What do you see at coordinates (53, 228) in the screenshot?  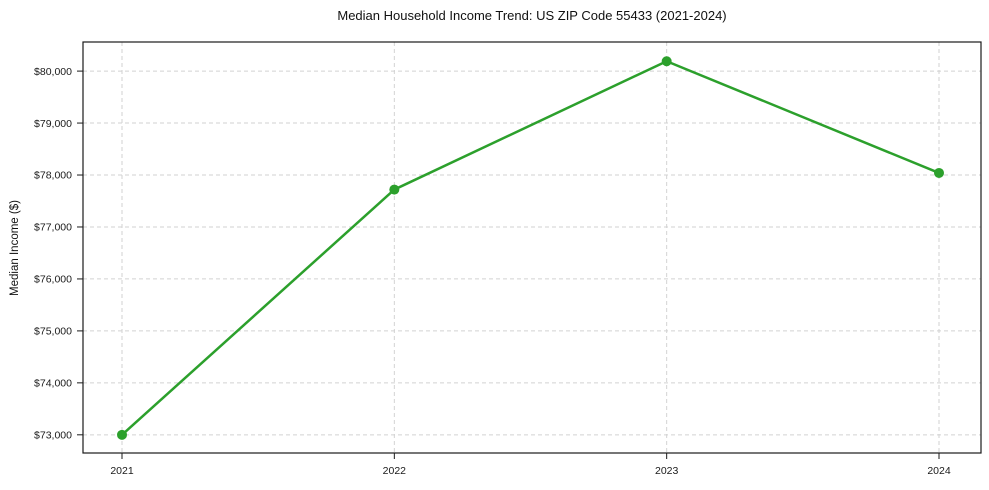 I see `y-tick-label: $77,000` at bounding box center [53, 228].